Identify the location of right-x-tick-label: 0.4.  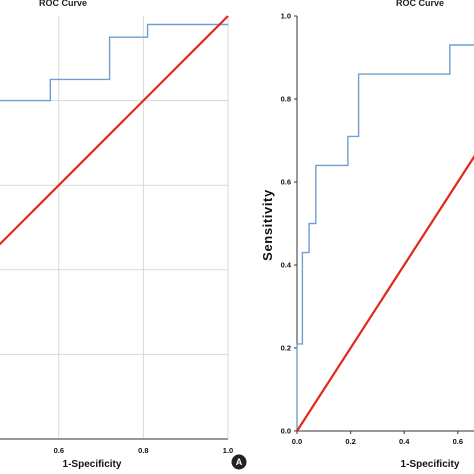
(404, 441).